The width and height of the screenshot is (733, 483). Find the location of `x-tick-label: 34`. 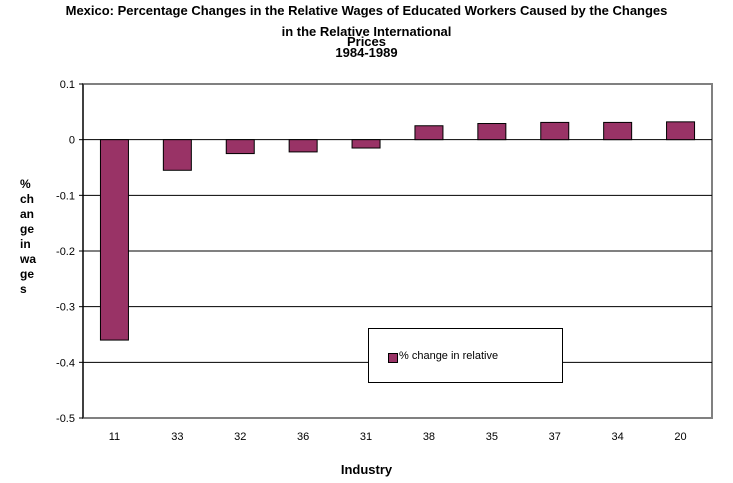

x-tick-label: 34 is located at coordinates (618, 437).